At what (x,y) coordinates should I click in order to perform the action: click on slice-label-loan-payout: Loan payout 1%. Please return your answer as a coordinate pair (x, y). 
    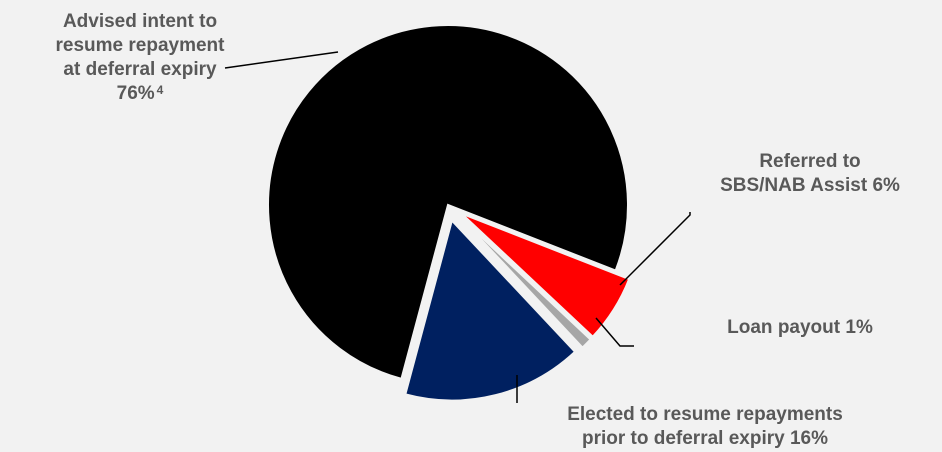
    Looking at the image, I should click on (800, 328).